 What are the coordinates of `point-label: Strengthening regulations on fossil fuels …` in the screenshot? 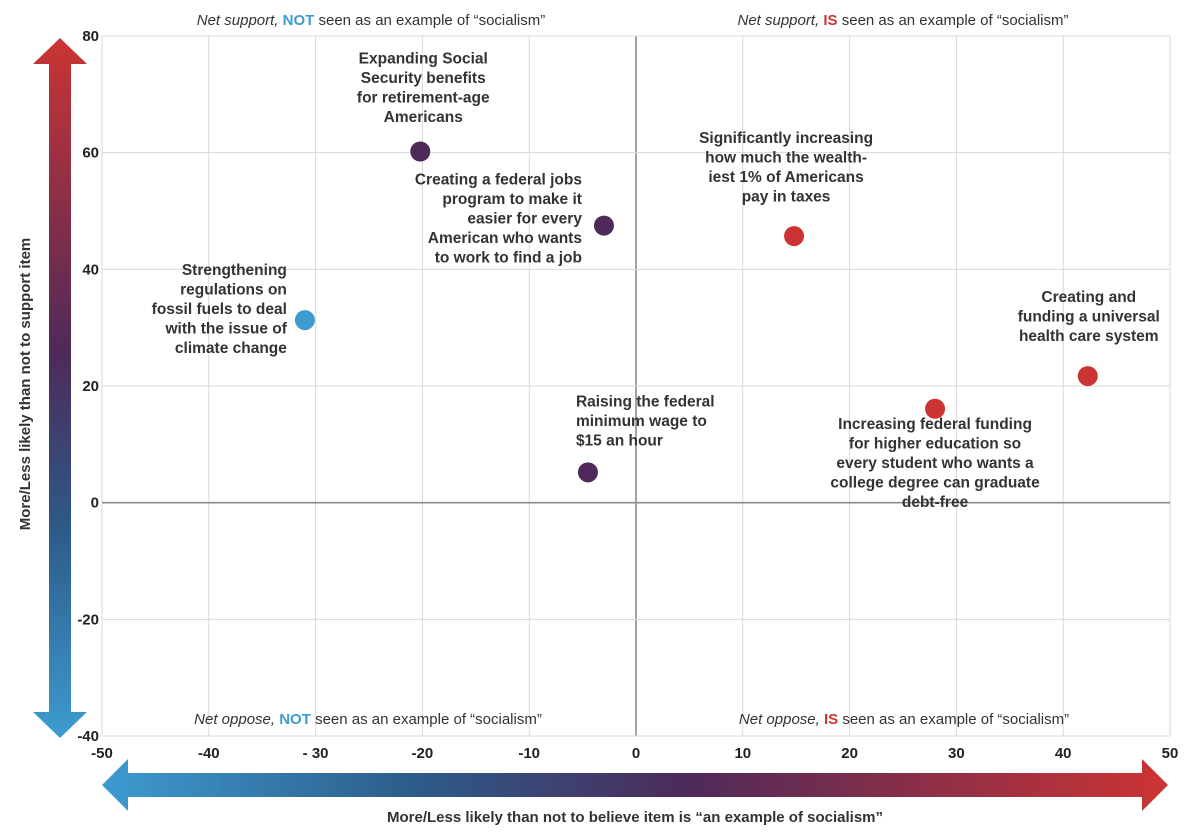 It's located at (220, 309).